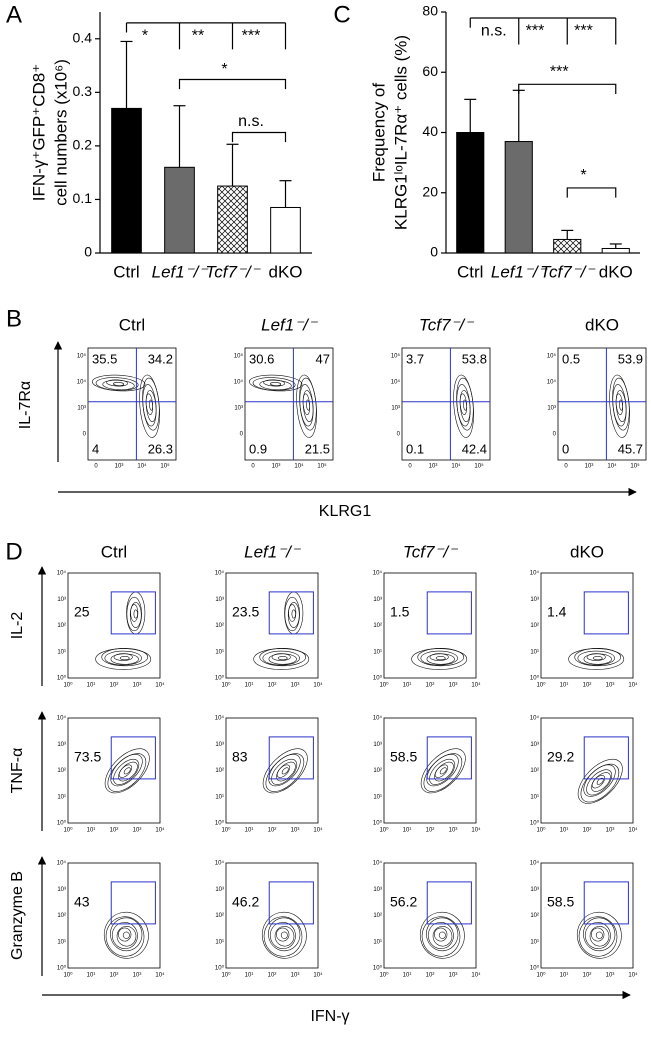  What do you see at coordinates (14, 14) in the screenshot?
I see `panel-letter: A` at bounding box center [14, 14].